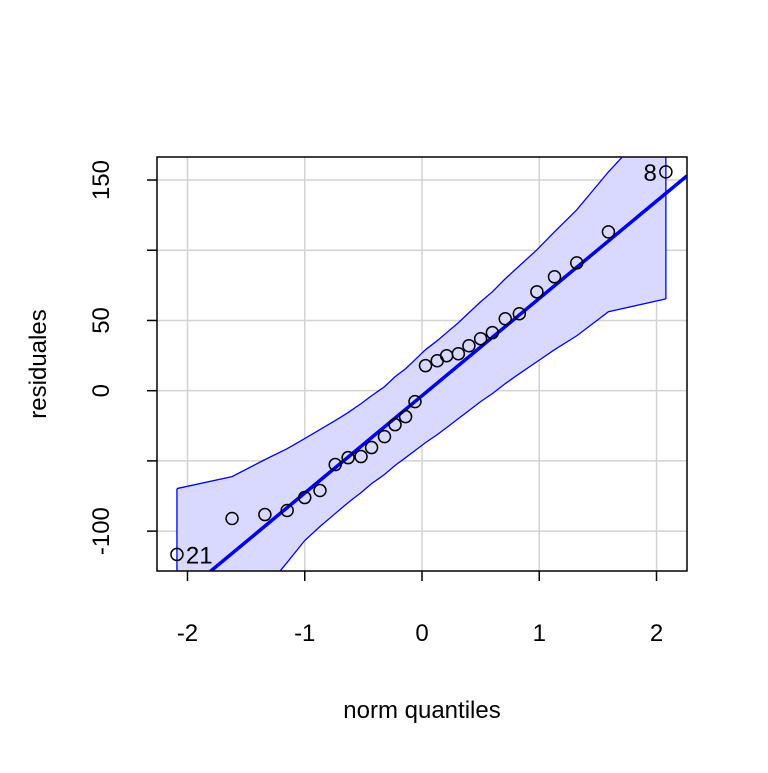 This screenshot has height=773, width=768. Describe the element at coordinates (304, 633) in the screenshot. I see `x-tick-label: -1` at that location.